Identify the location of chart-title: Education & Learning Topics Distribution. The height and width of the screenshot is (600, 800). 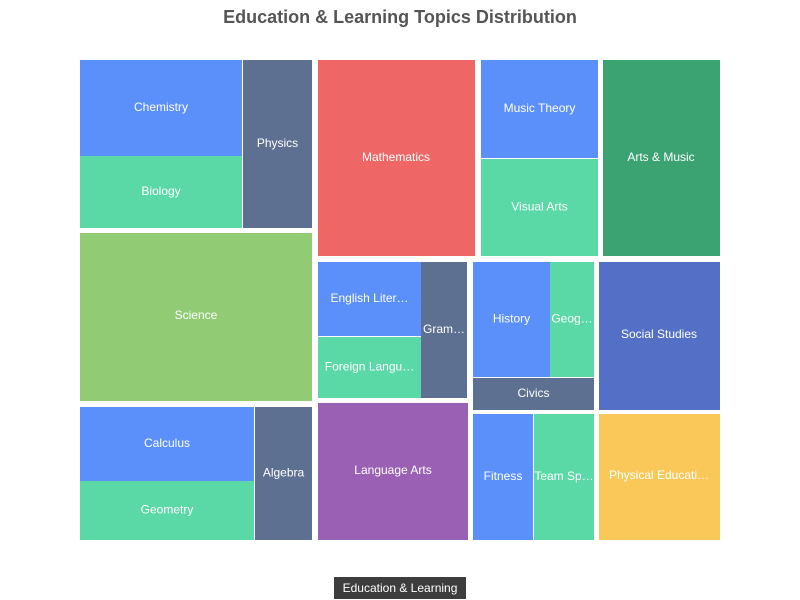
(400, 17).